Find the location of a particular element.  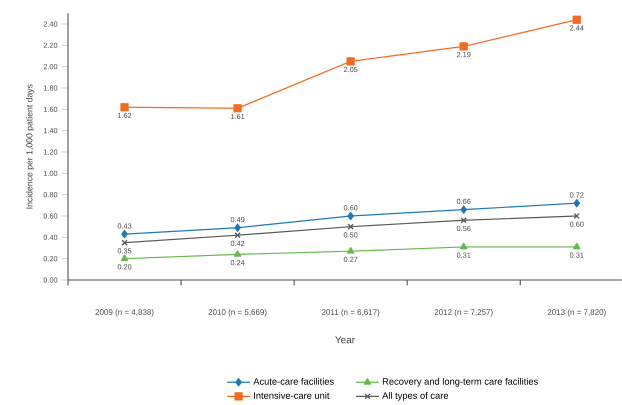

x-tick-label: 2012 (n = 7,257) is located at coordinates (463, 313).